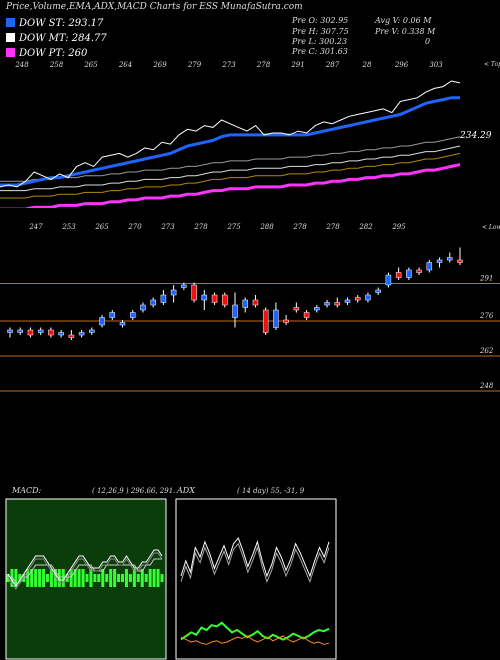 The width and height of the screenshot is (500, 660). What do you see at coordinates (54, 23) in the screenshot?
I see `legend-dow-st: DOW ST: 293.17` at bounding box center [54, 23].